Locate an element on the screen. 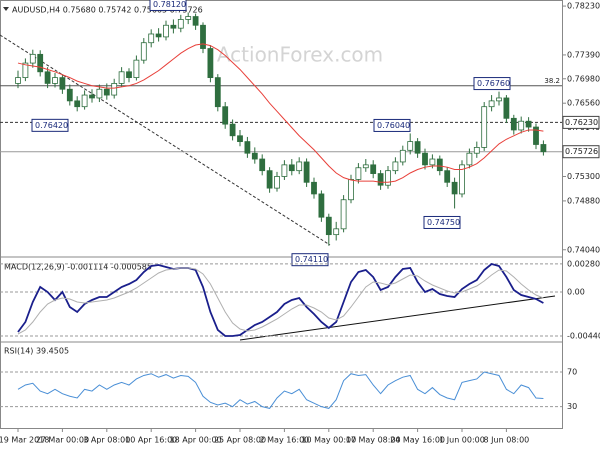  y-tick-label: 0.76560 is located at coordinates (583, 103).